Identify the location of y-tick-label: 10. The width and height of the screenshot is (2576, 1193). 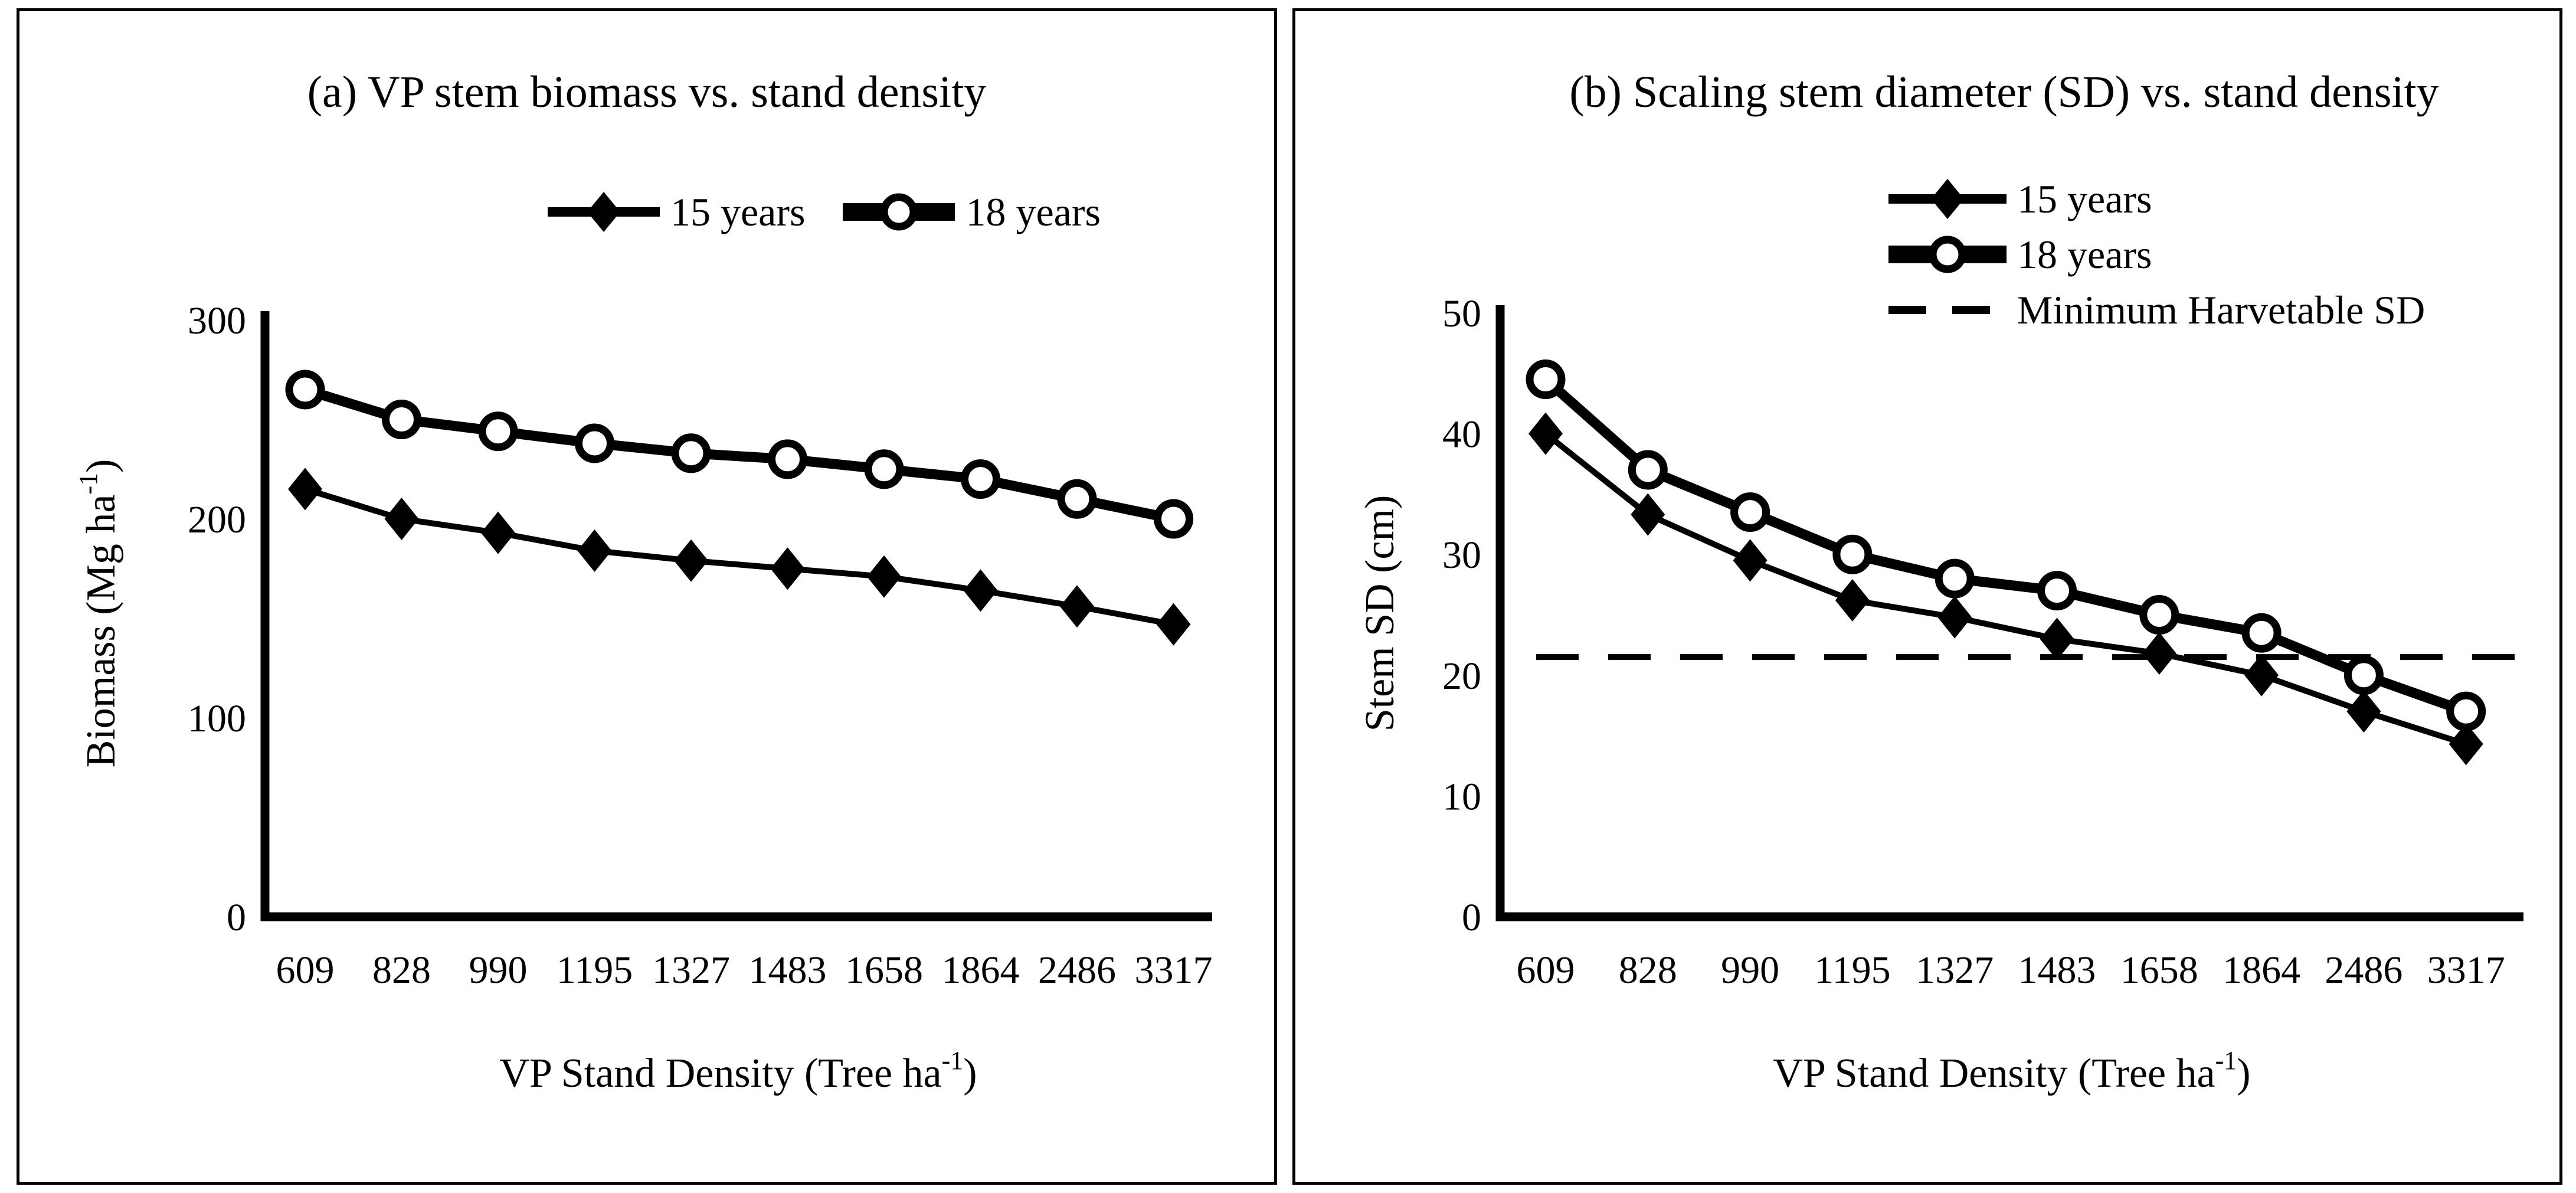
(1462, 796).